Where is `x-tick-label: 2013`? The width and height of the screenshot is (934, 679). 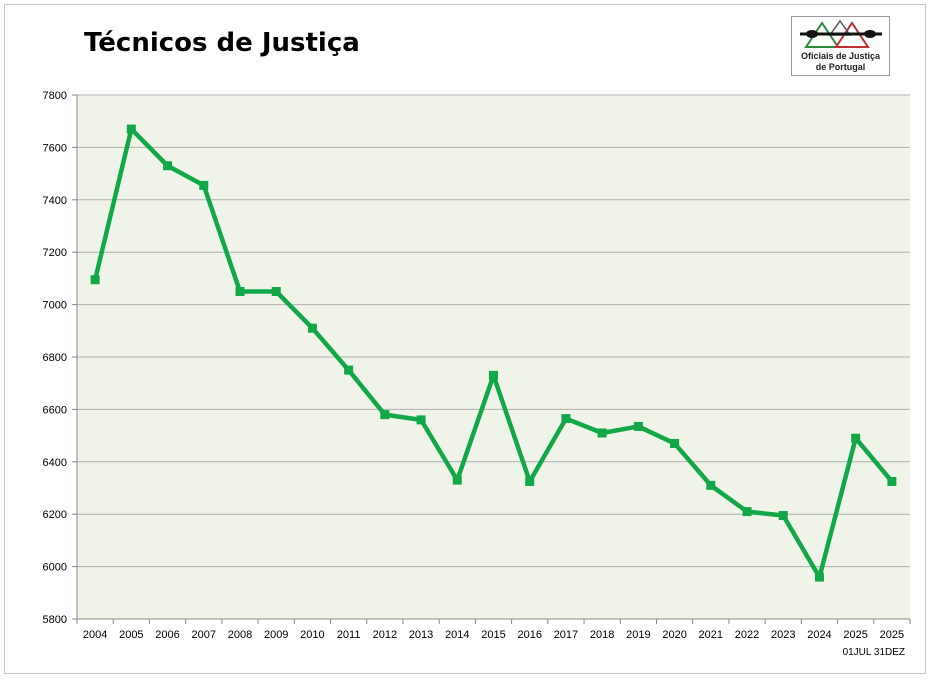 x-tick-label: 2013 is located at coordinates (421, 635).